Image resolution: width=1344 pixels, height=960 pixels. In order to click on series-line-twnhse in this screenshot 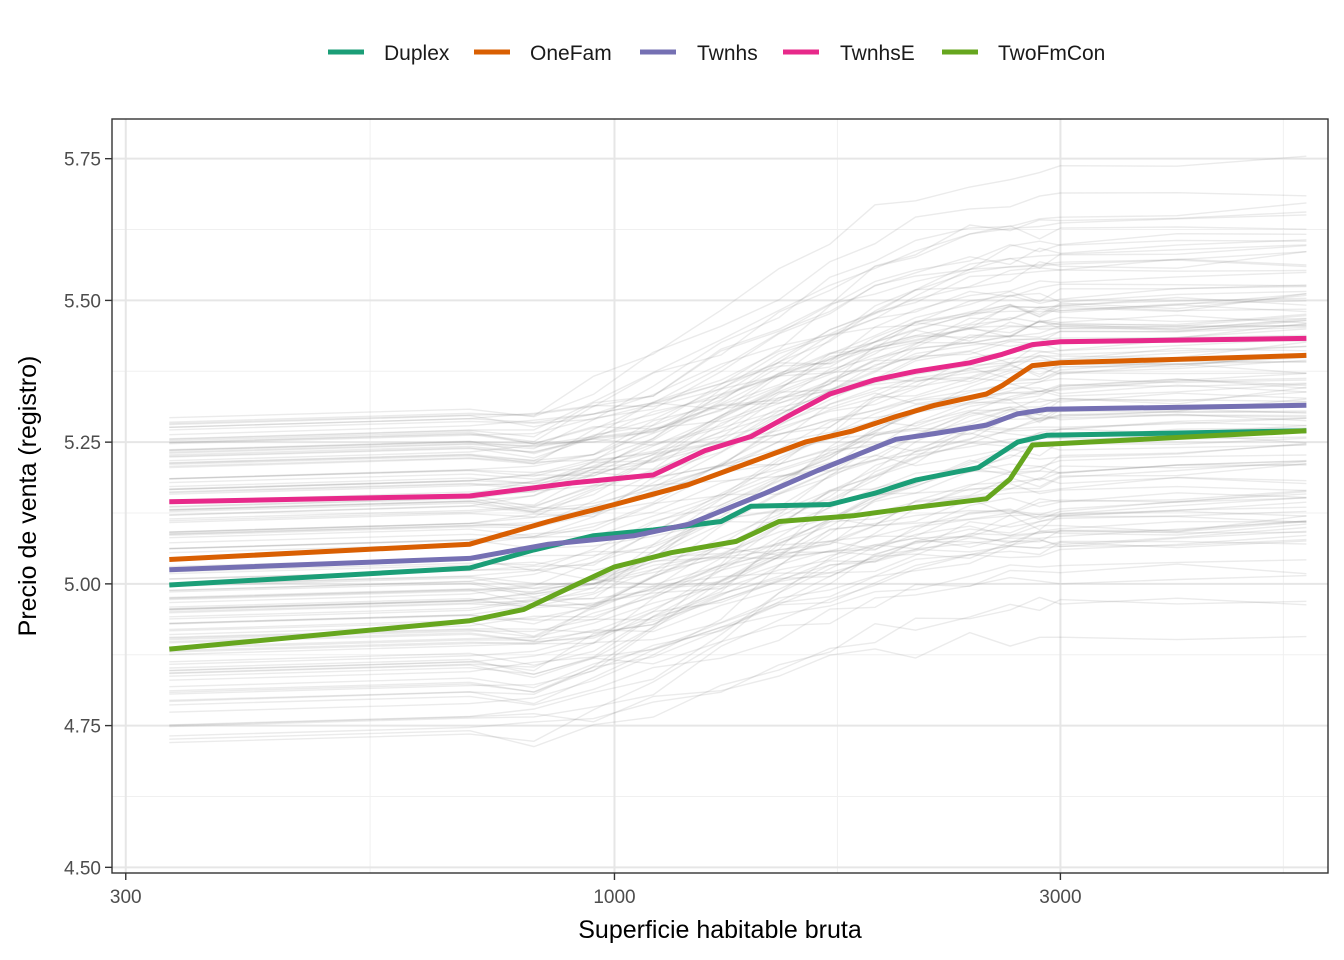, I will do `click(738, 420)`.